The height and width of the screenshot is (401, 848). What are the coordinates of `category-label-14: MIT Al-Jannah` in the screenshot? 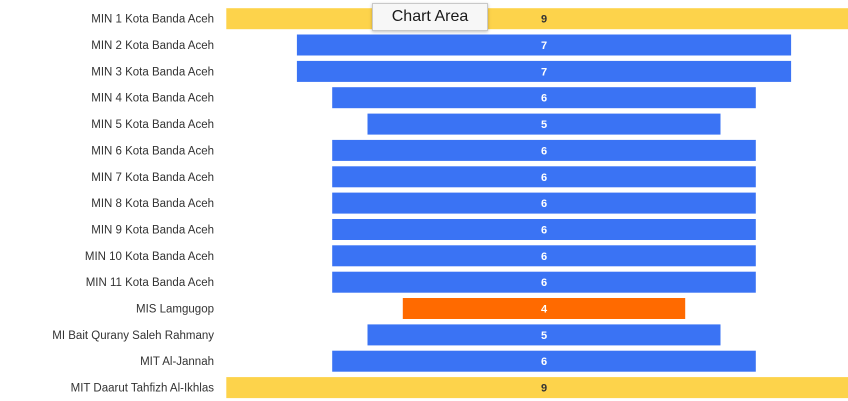 It's located at (177, 362).